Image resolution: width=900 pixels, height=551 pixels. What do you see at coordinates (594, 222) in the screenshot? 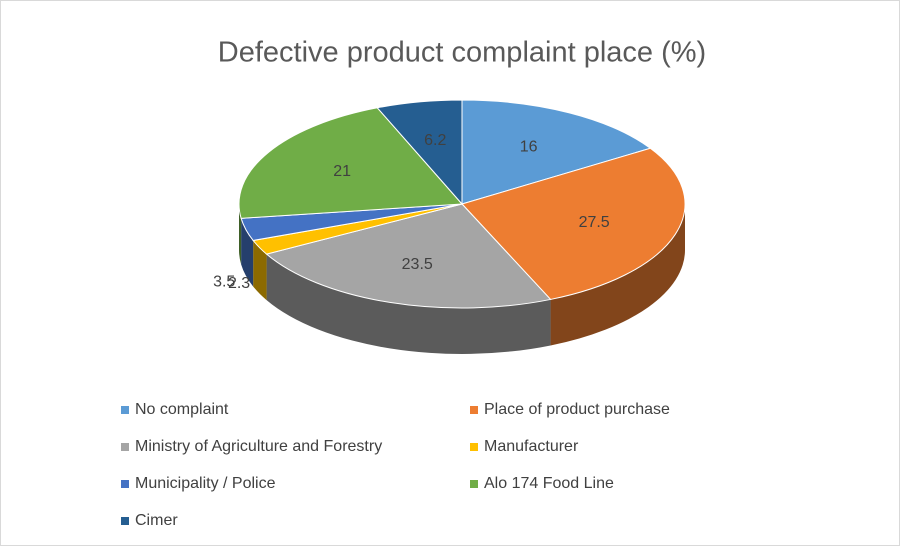
I see `data-label: 27.5` at bounding box center [594, 222].